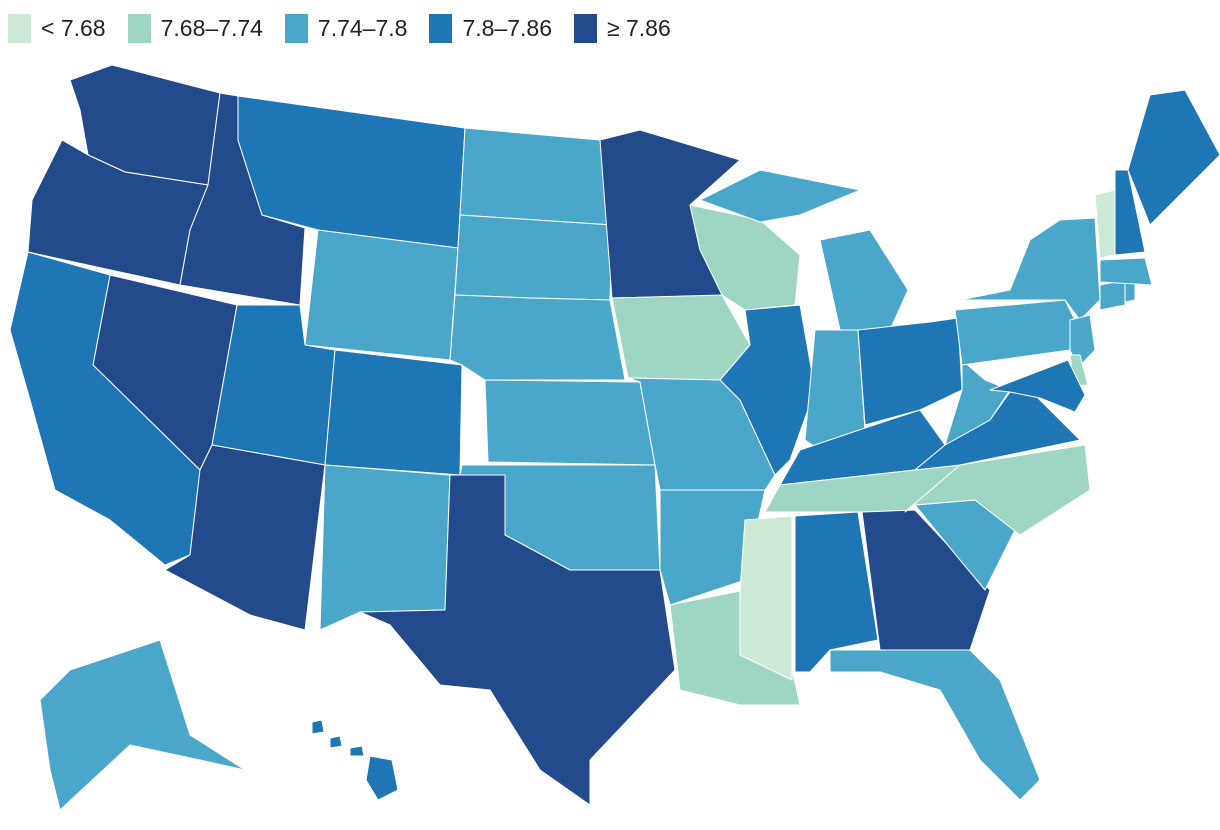 The height and width of the screenshot is (830, 1220). Describe the element at coordinates (537, 337) in the screenshot. I see `state-ne` at that location.